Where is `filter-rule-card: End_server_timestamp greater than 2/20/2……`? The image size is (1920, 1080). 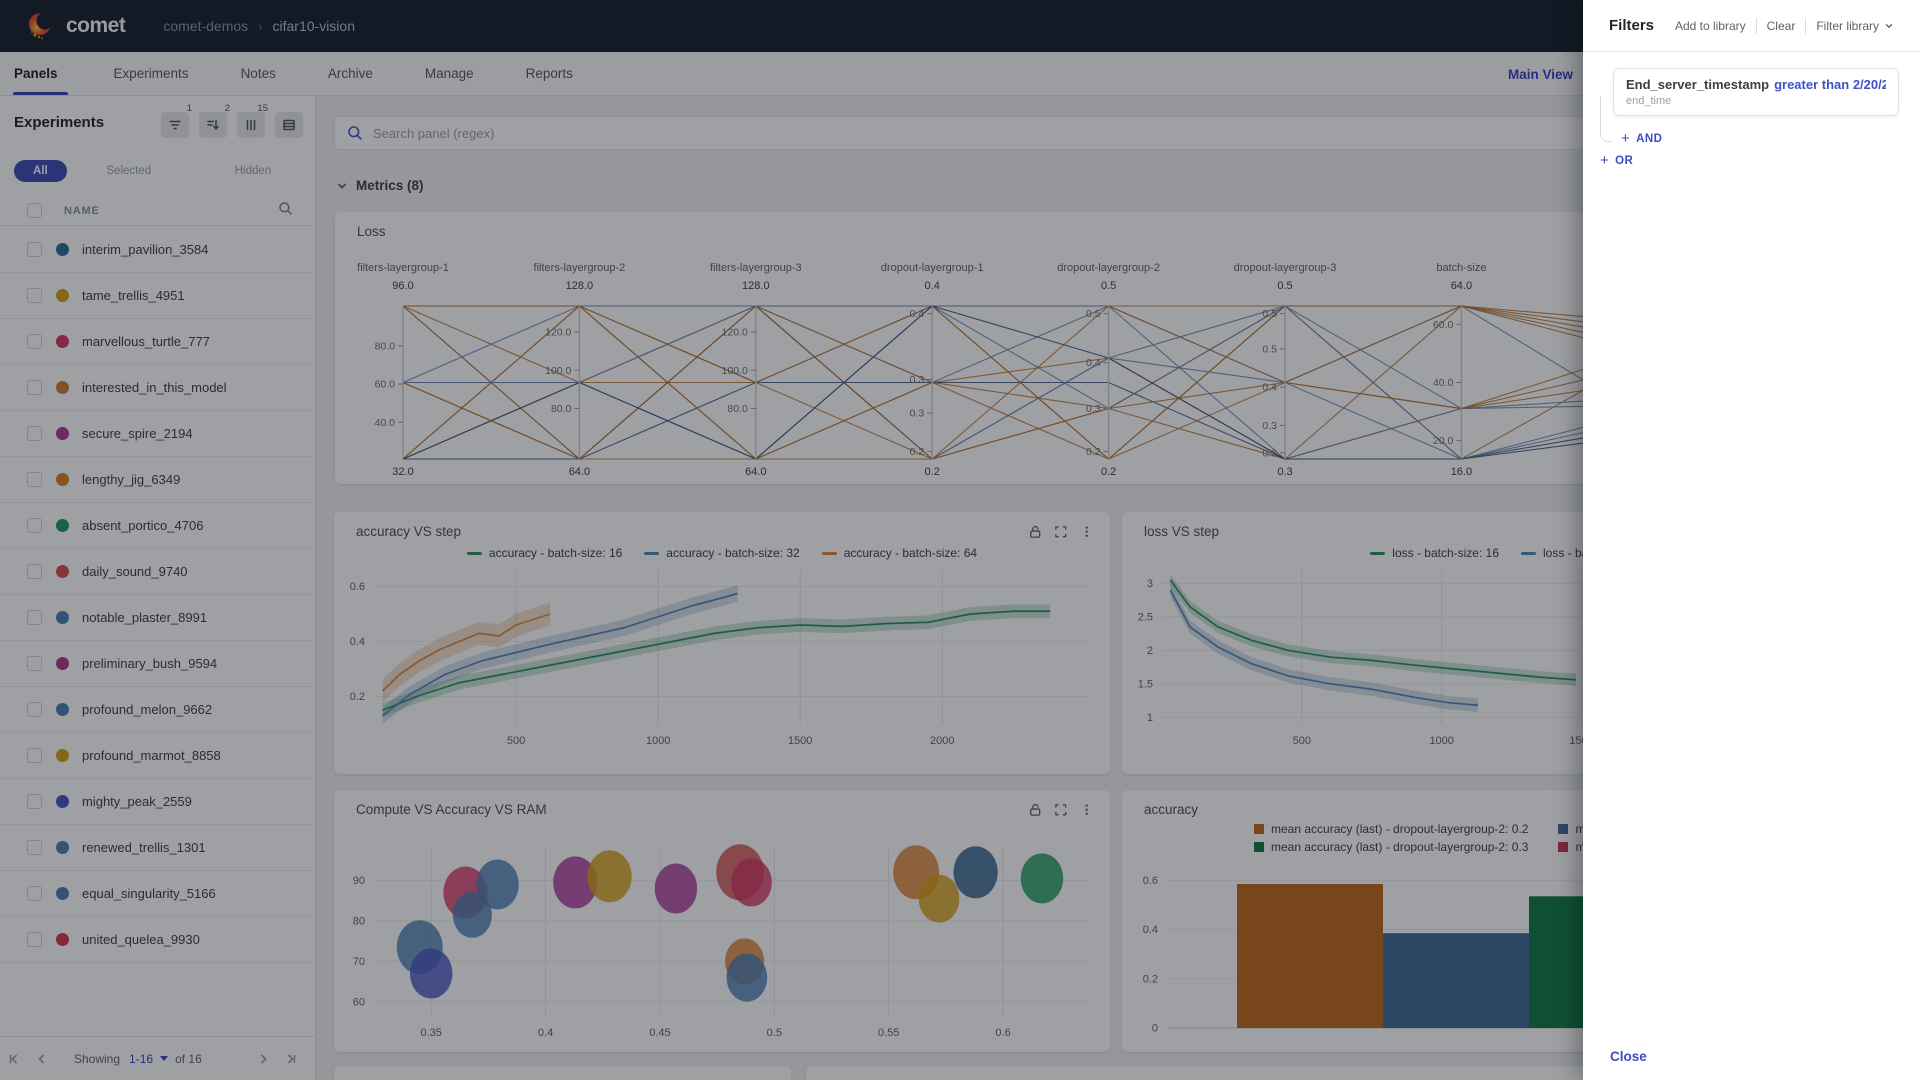 filter-rule-card: End_server_timestamp greater than 2/20/2…… is located at coordinates (1756, 92).